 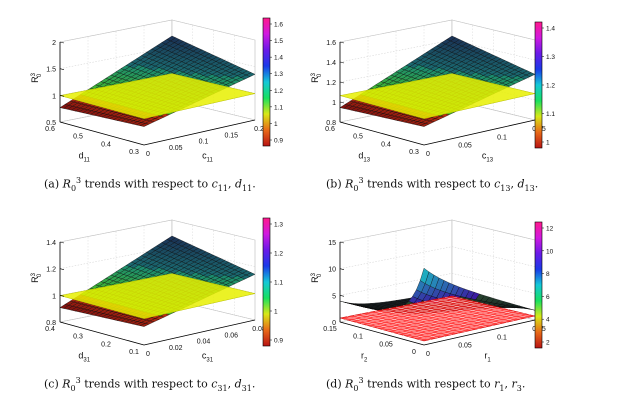 What do you see at coordinates (54, 43) in the screenshot?
I see `z-tick-label: 2` at bounding box center [54, 43].